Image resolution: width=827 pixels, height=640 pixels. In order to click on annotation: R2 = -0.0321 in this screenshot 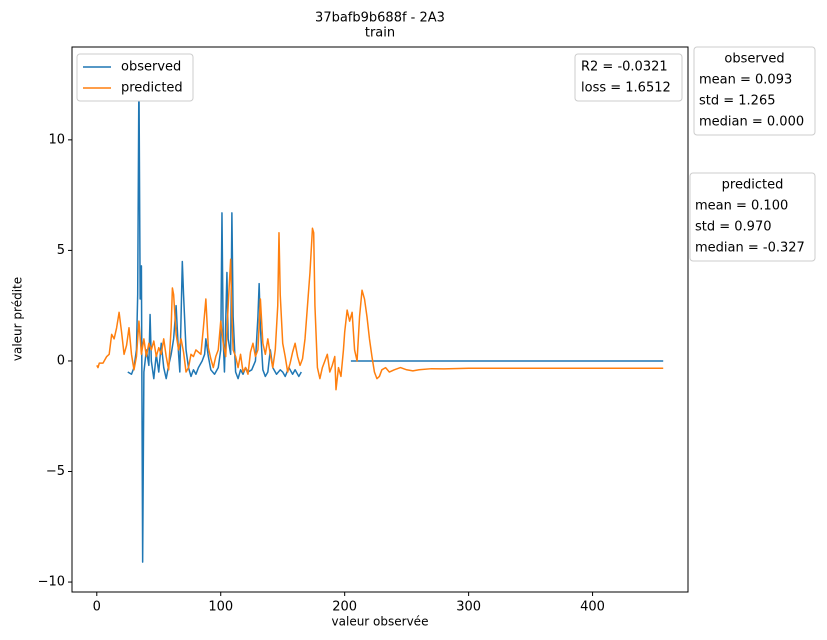, I will do `click(624, 67)`.